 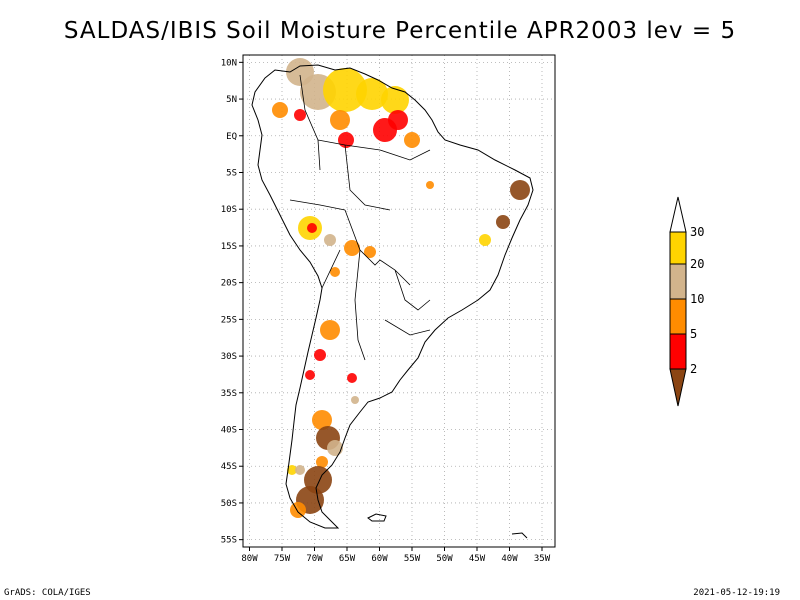 What do you see at coordinates (693, 369) in the screenshot?
I see `colorbar-label: 2` at bounding box center [693, 369].